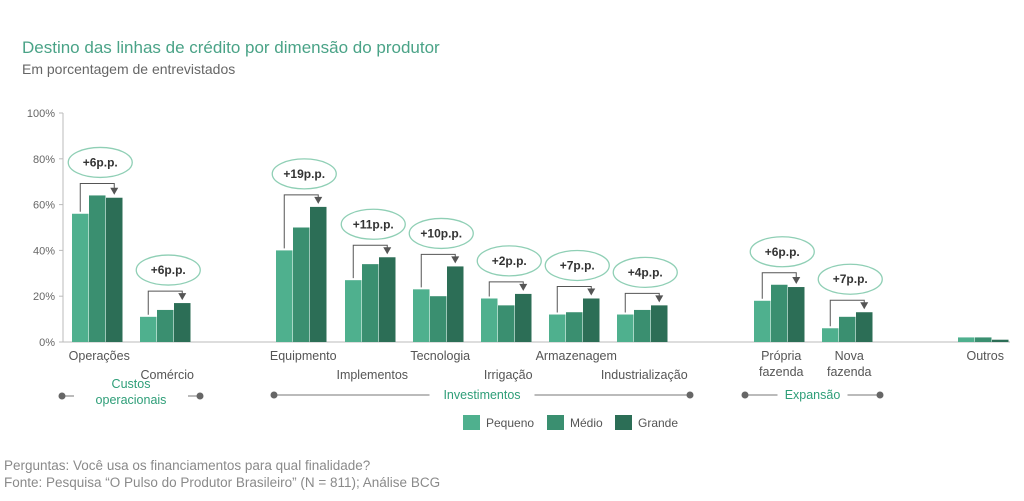  What do you see at coordinates (985, 356) in the screenshot?
I see `x-label-outros: Outros` at bounding box center [985, 356].